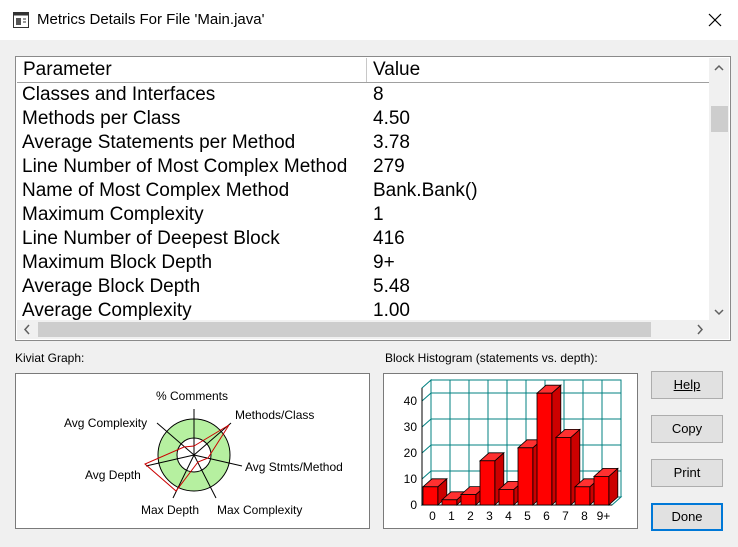 The width and height of the screenshot is (738, 547). I want to click on row-parameter: Average Statements per Method, so click(159, 142).